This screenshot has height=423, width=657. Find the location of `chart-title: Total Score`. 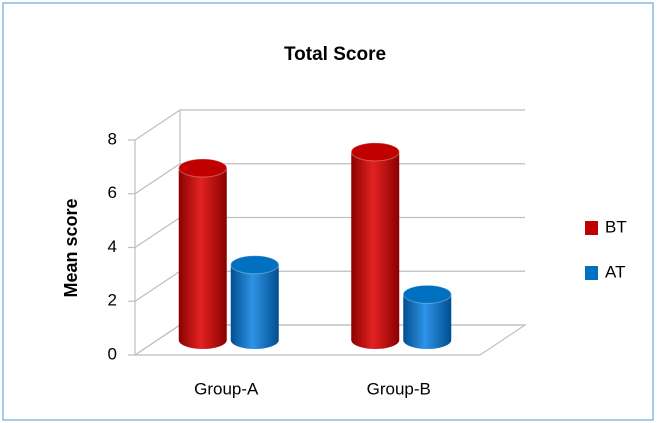

chart-title: Total Score is located at coordinates (335, 54).